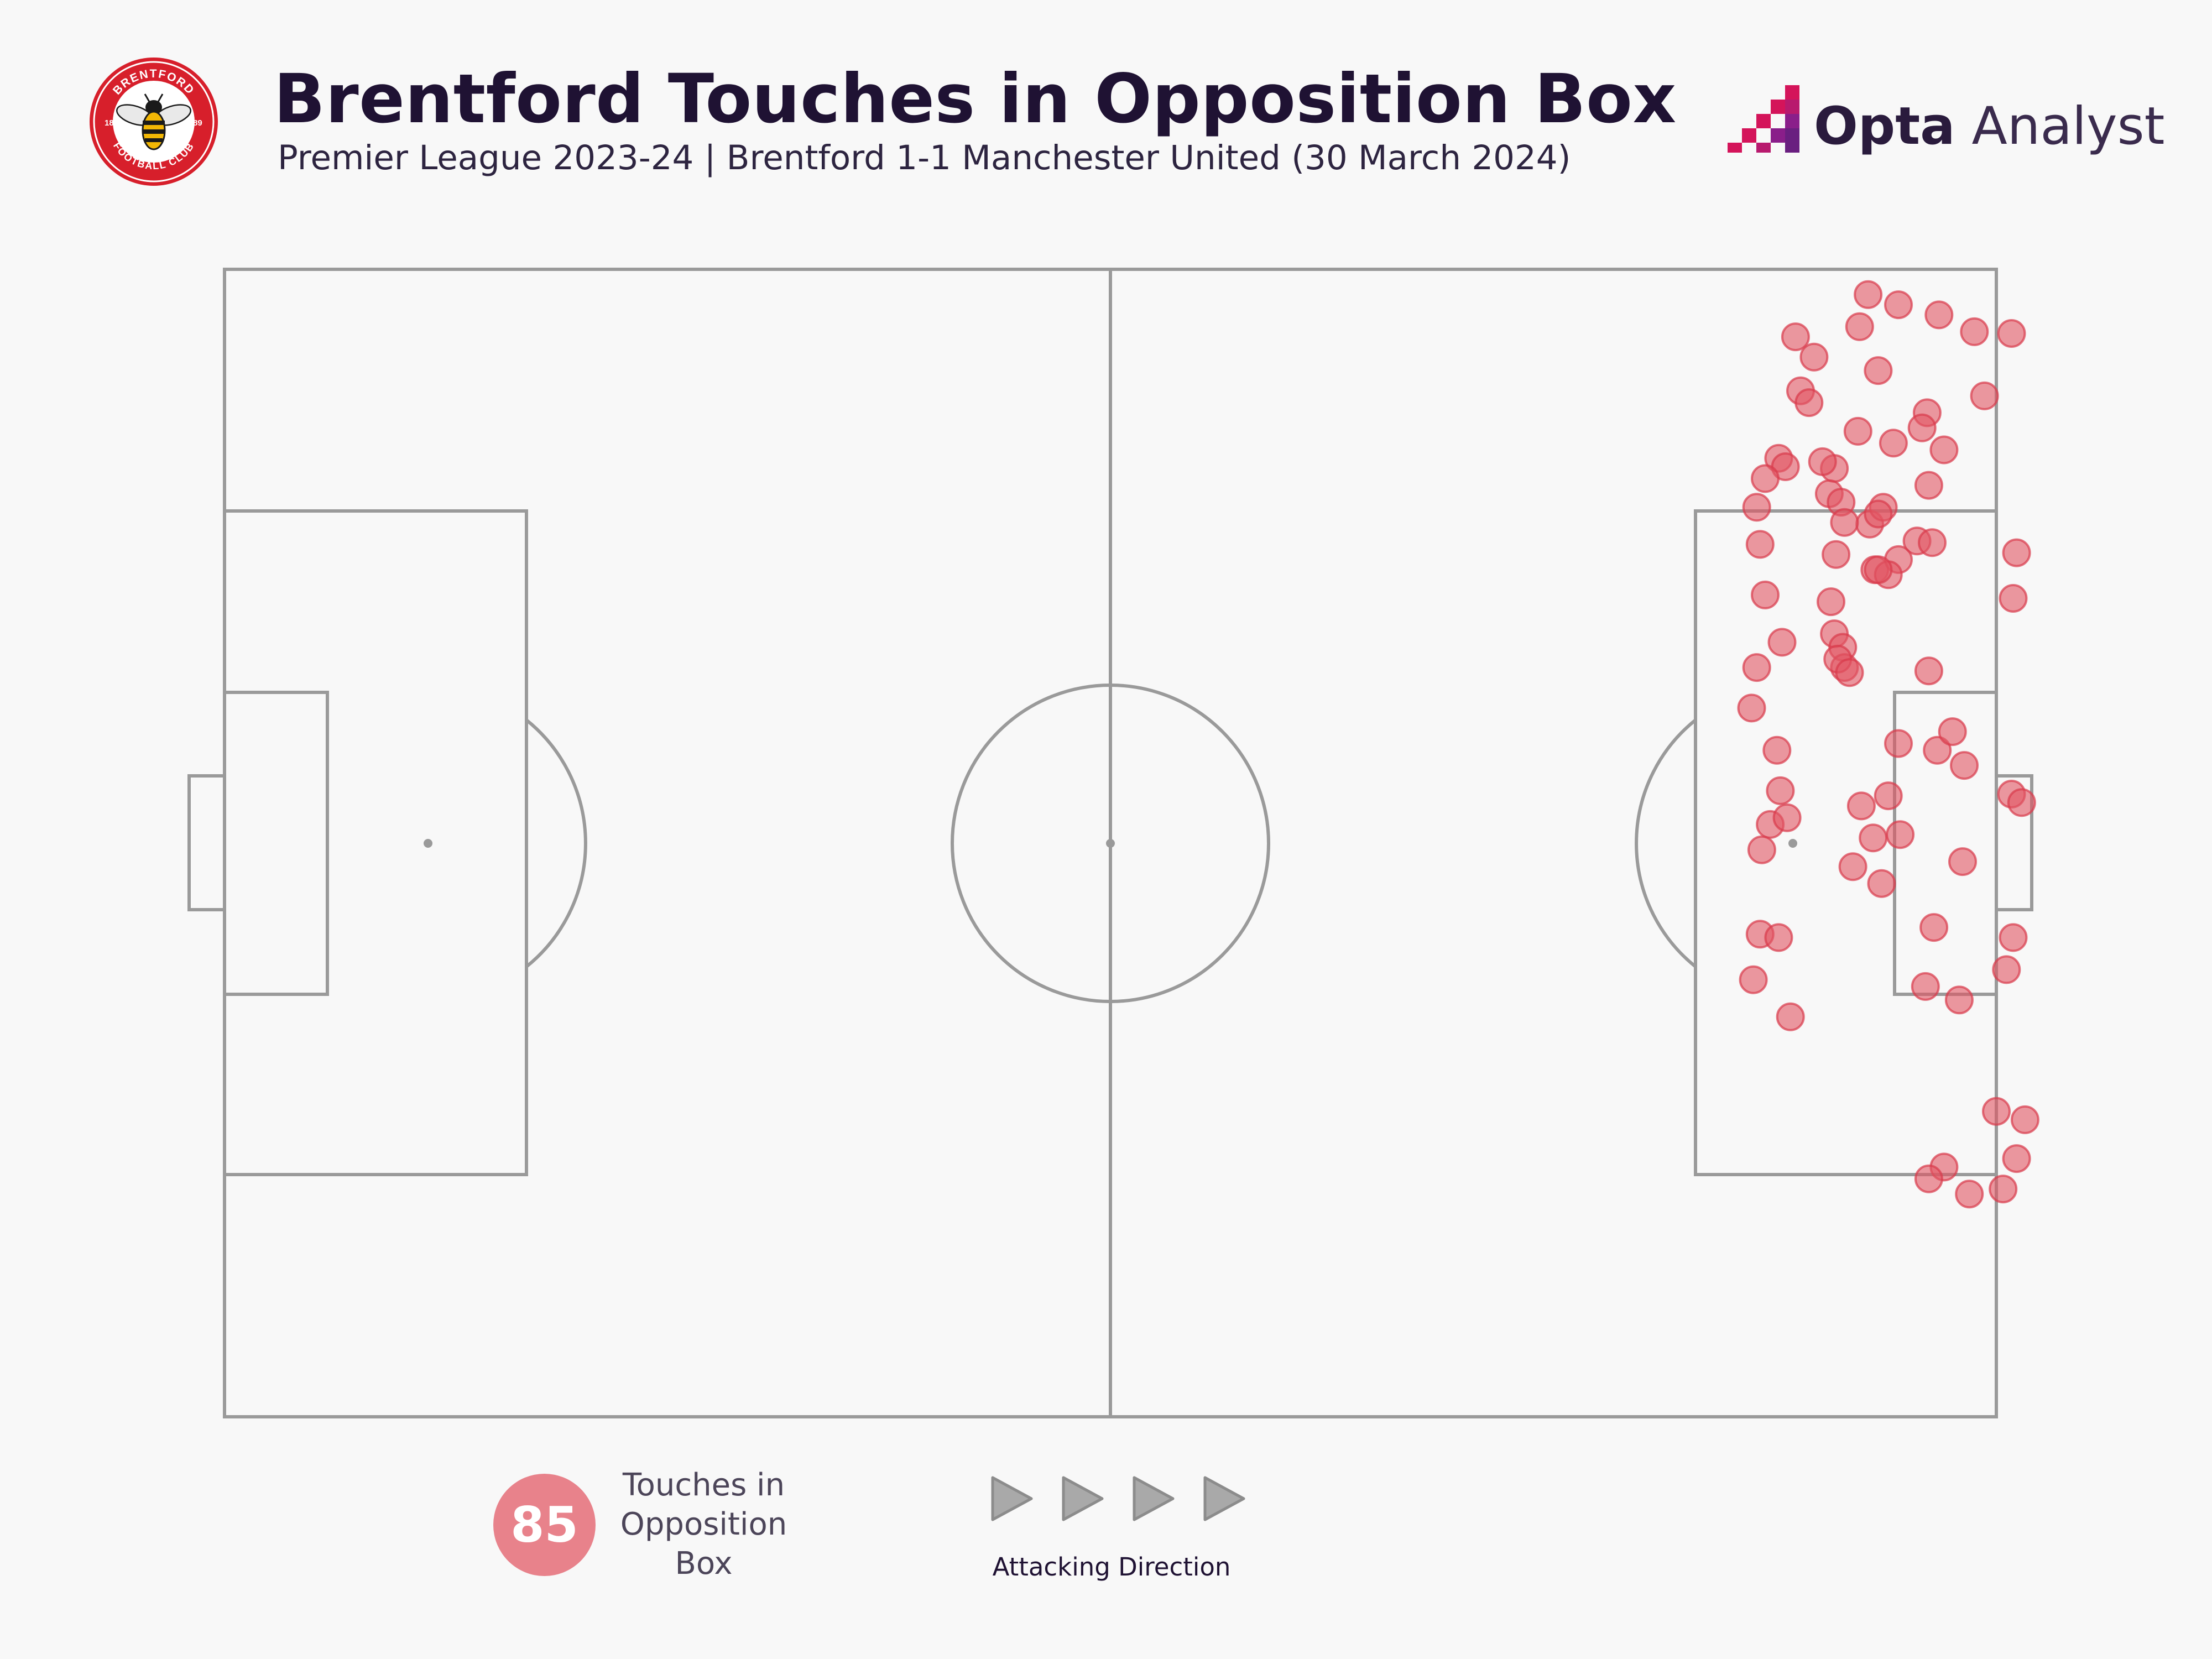 Image resolution: width=2212 pixels, height=1659 pixels. What do you see at coordinates (1112, 1567) in the screenshot?
I see `attacking-direction-label: Attacking Direction` at bounding box center [1112, 1567].